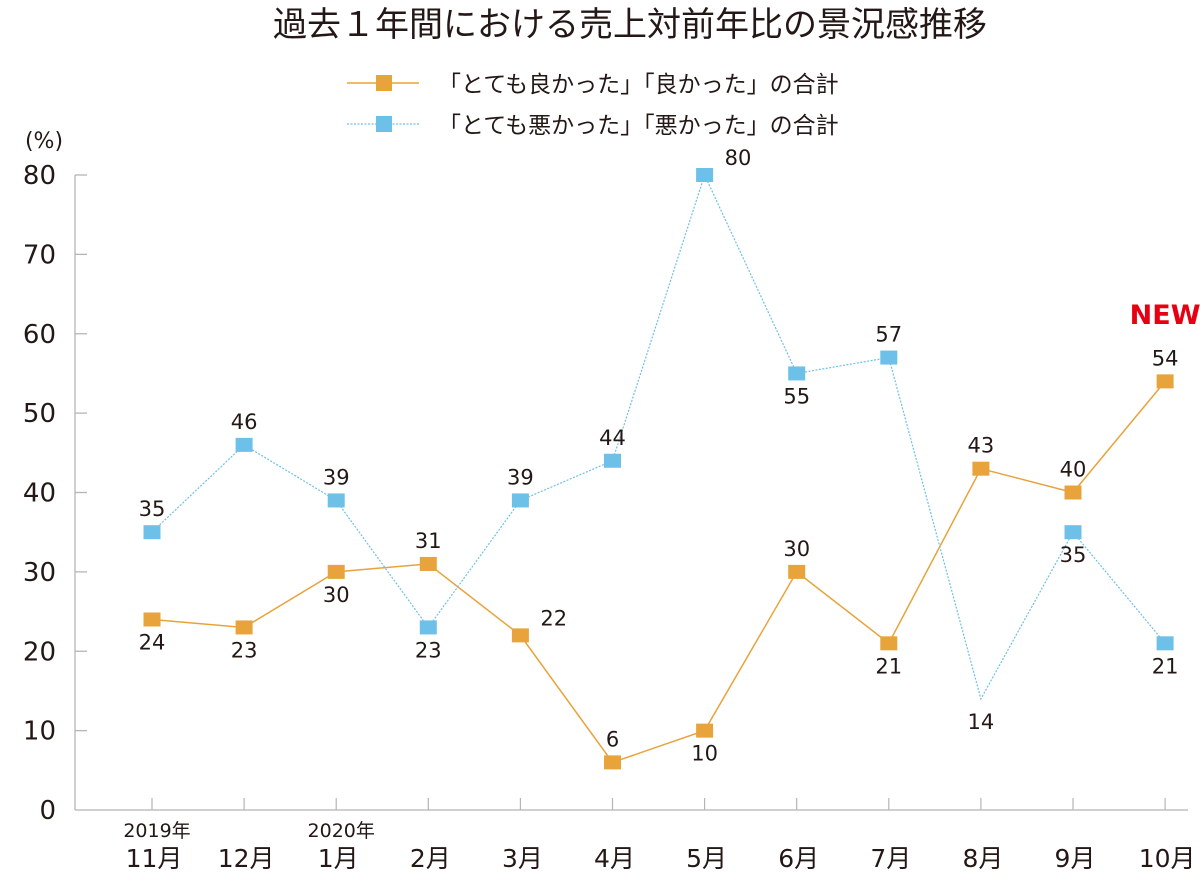 This screenshot has width=1200, height=879. What do you see at coordinates (44, 141) in the screenshot?
I see `y-axis-unit-label: (%)` at bounding box center [44, 141].